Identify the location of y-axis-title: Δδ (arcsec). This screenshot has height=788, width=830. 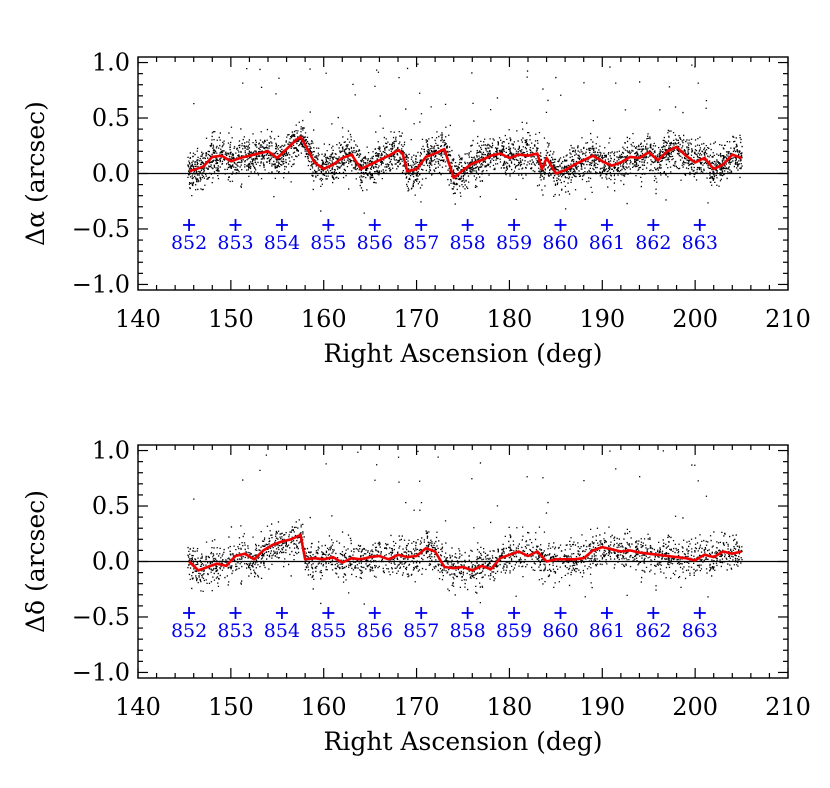
(35, 561).